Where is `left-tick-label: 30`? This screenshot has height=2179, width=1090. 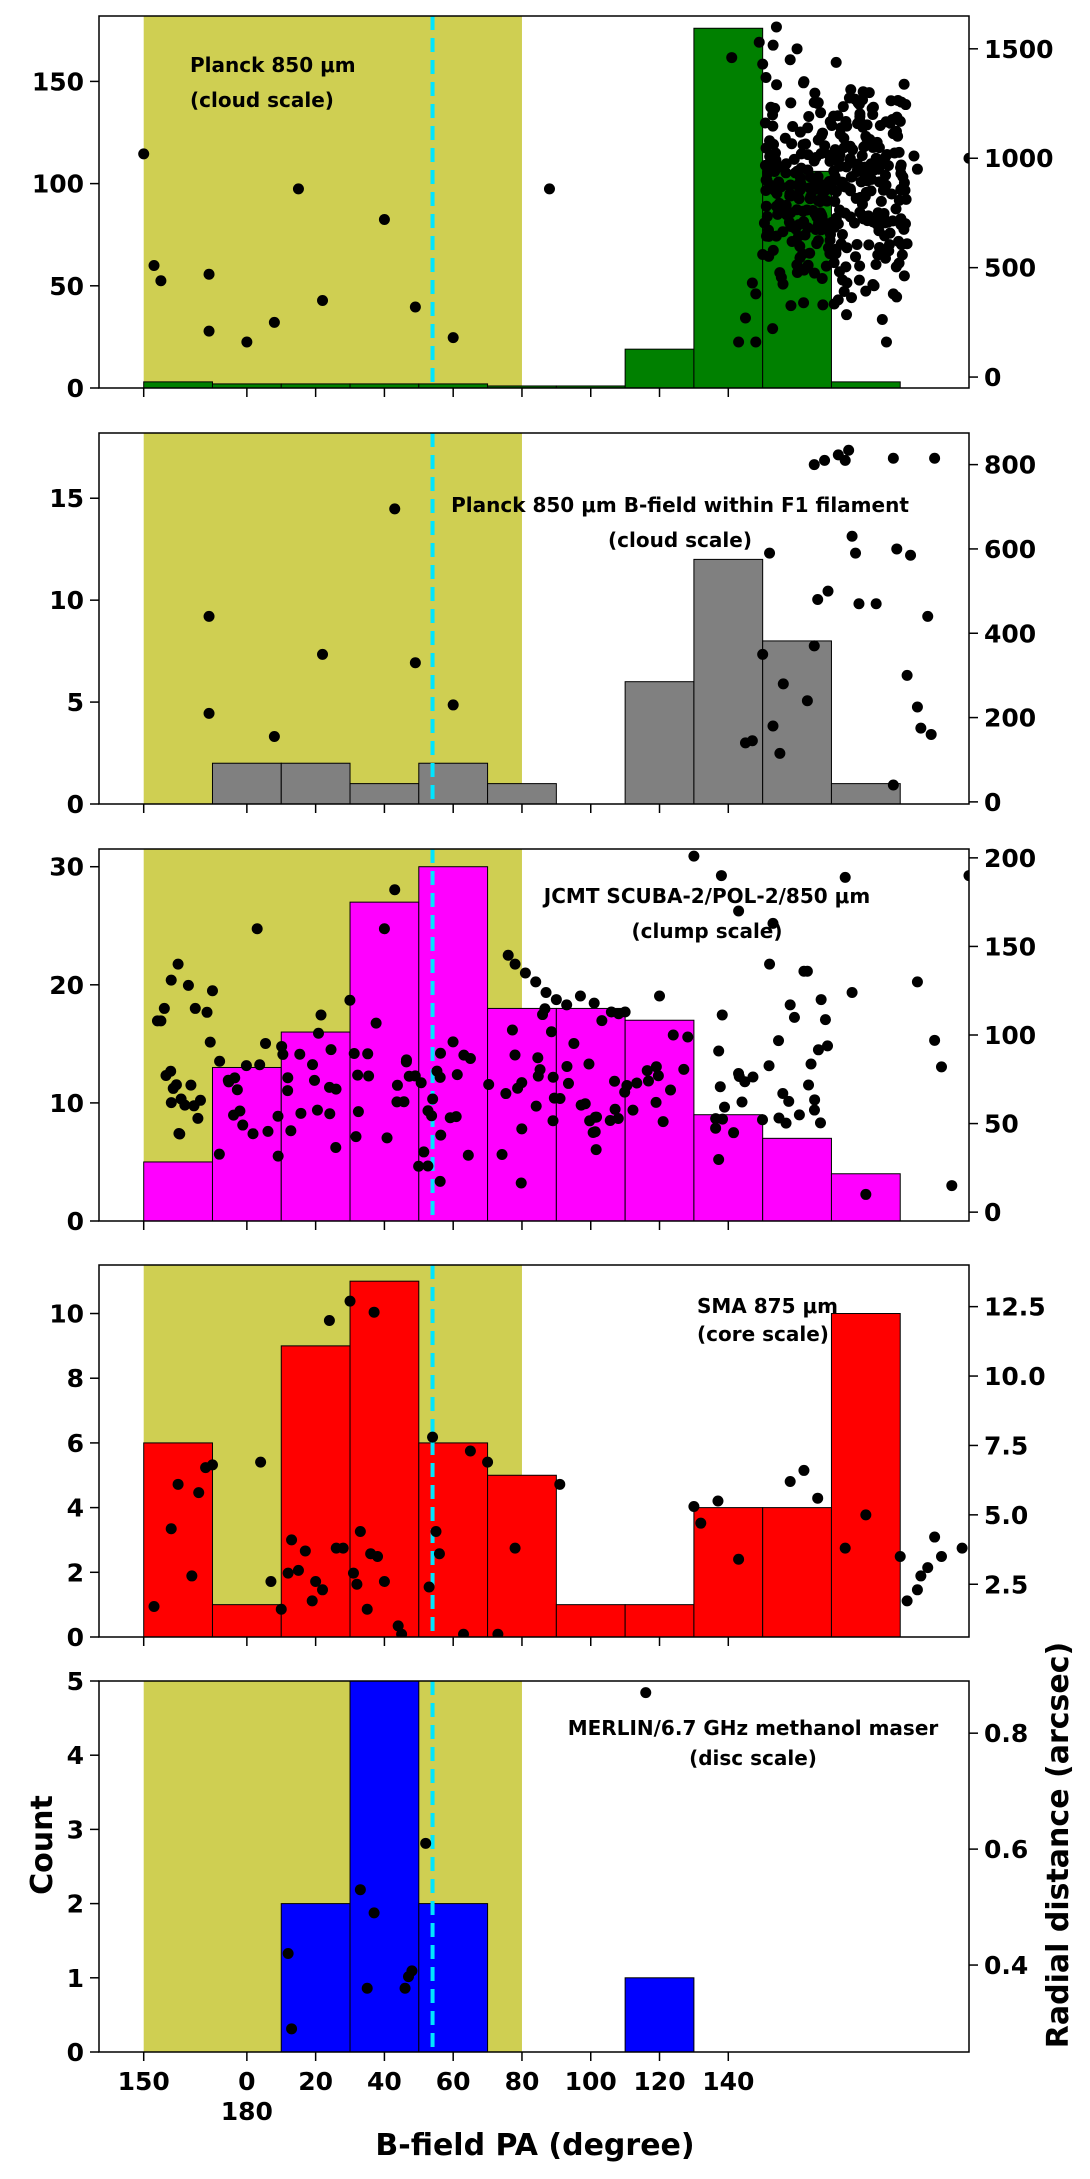 left-tick-label: 30 is located at coordinates (66, 867).